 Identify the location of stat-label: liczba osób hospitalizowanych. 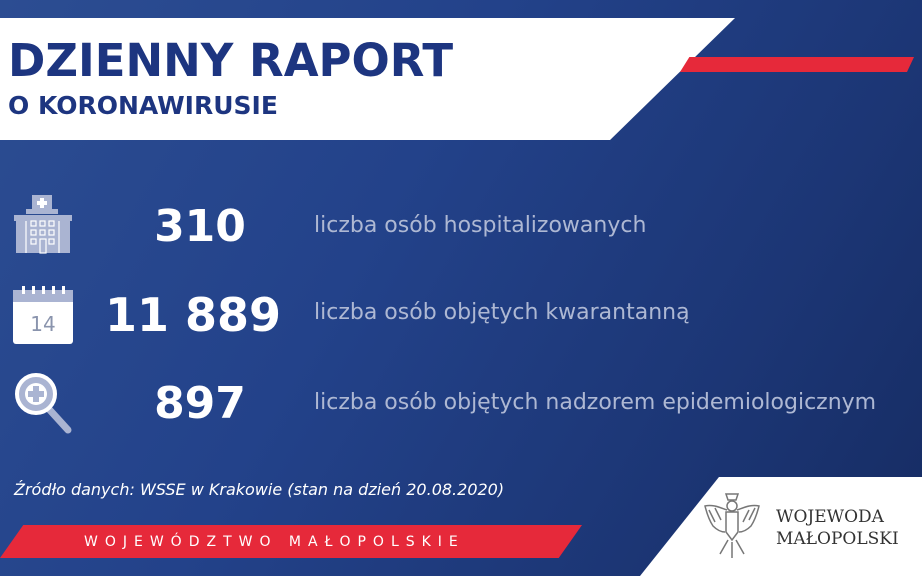
(480, 225).